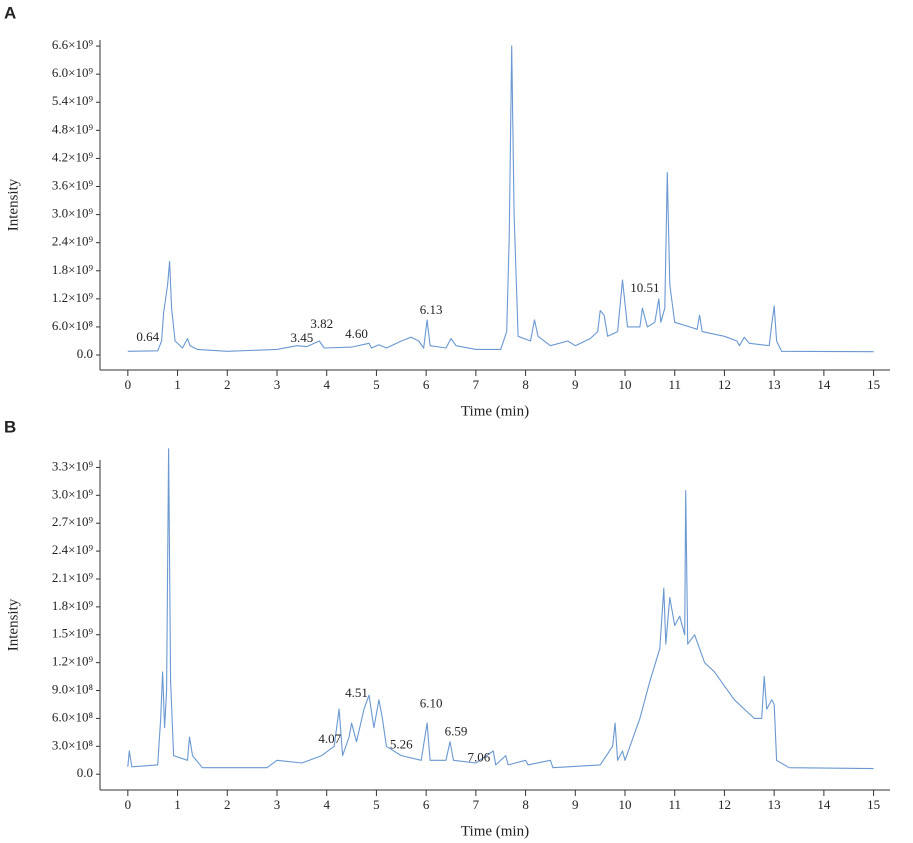  Describe the element at coordinates (73, 744) in the screenshot. I see `y-tick-label: 3.0×10⁸` at that location.